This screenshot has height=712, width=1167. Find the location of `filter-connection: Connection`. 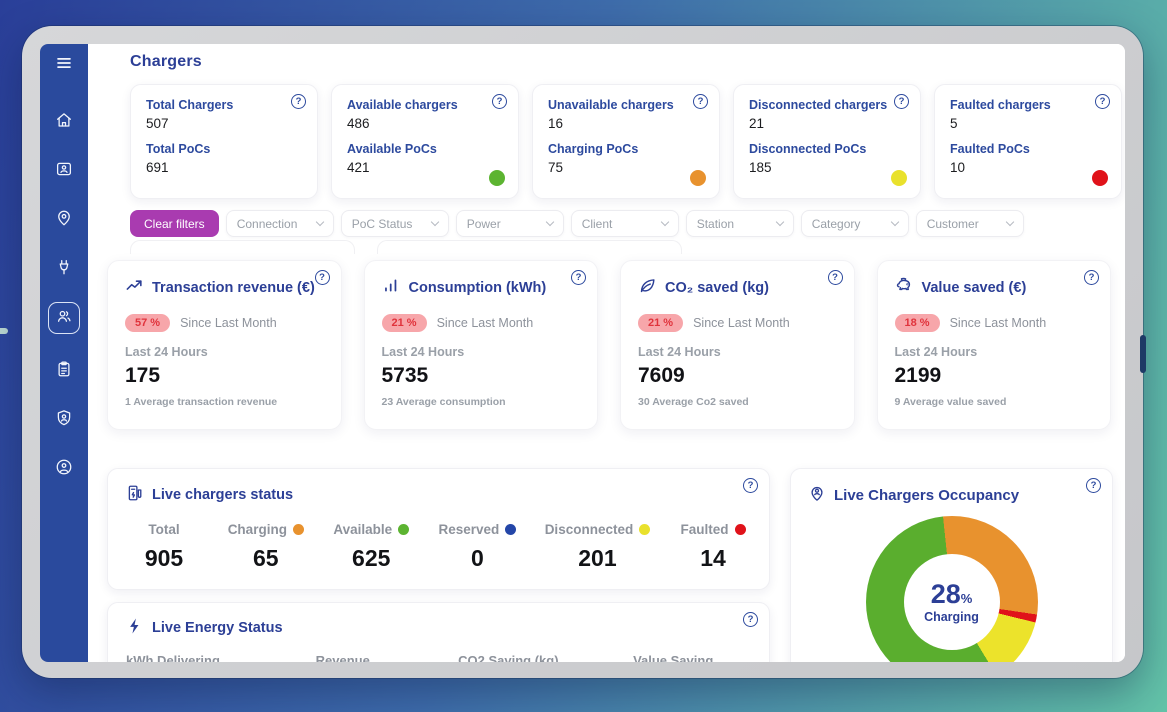

filter-connection: Connection is located at coordinates (279, 223).